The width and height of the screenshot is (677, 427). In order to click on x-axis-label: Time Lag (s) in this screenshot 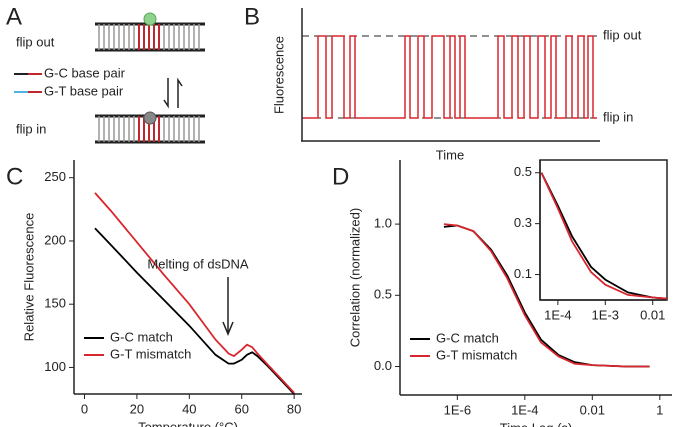, I will do `click(536, 423)`.